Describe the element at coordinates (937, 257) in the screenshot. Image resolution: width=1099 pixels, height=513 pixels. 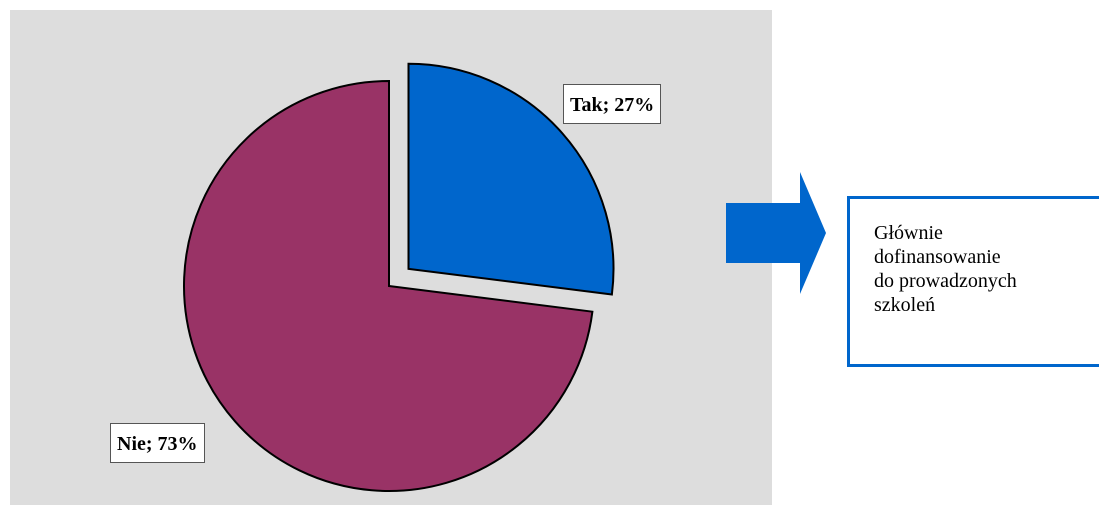
I see `note-line-2: dofinansowanie` at that location.